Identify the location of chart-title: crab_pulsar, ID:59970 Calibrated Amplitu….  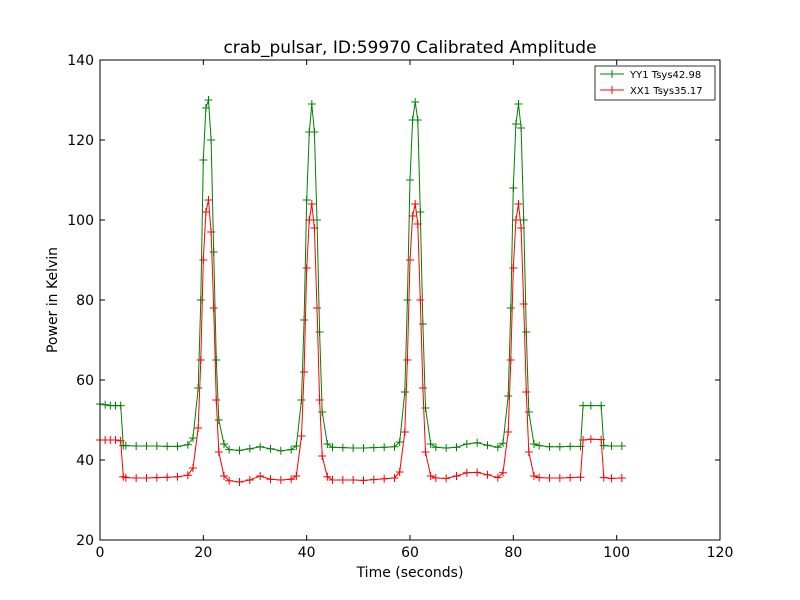
(409, 48).